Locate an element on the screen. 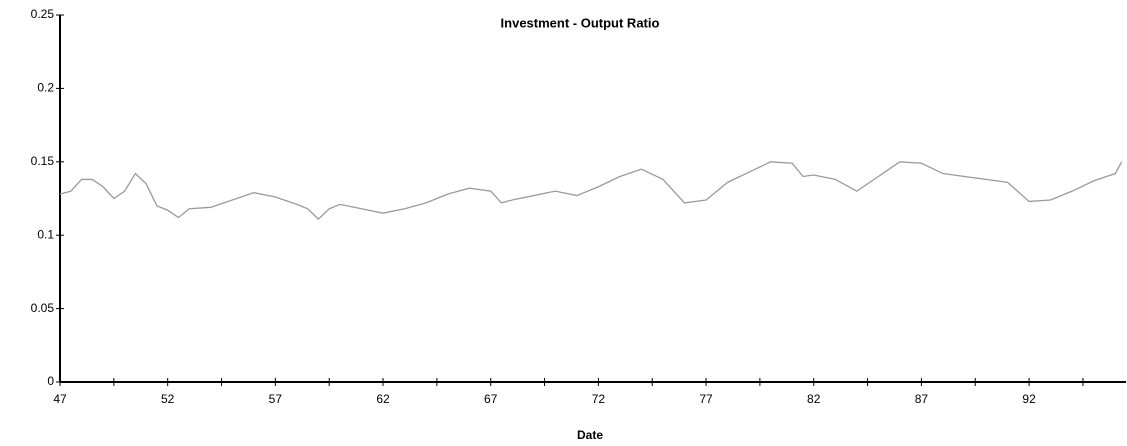  y-tick-label: 0 is located at coordinates (50, 381).